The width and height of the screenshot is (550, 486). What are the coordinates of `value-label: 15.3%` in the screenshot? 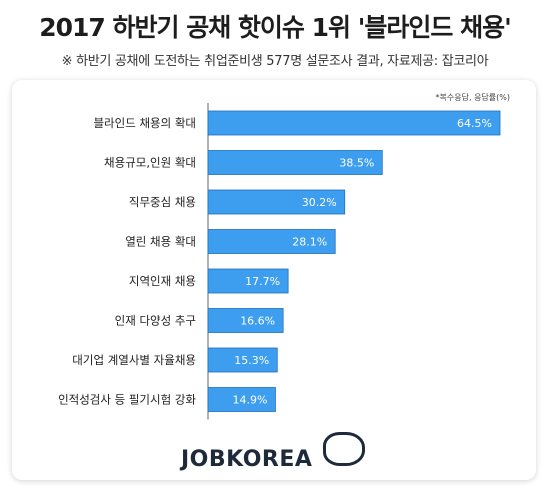 It's located at (251, 360).